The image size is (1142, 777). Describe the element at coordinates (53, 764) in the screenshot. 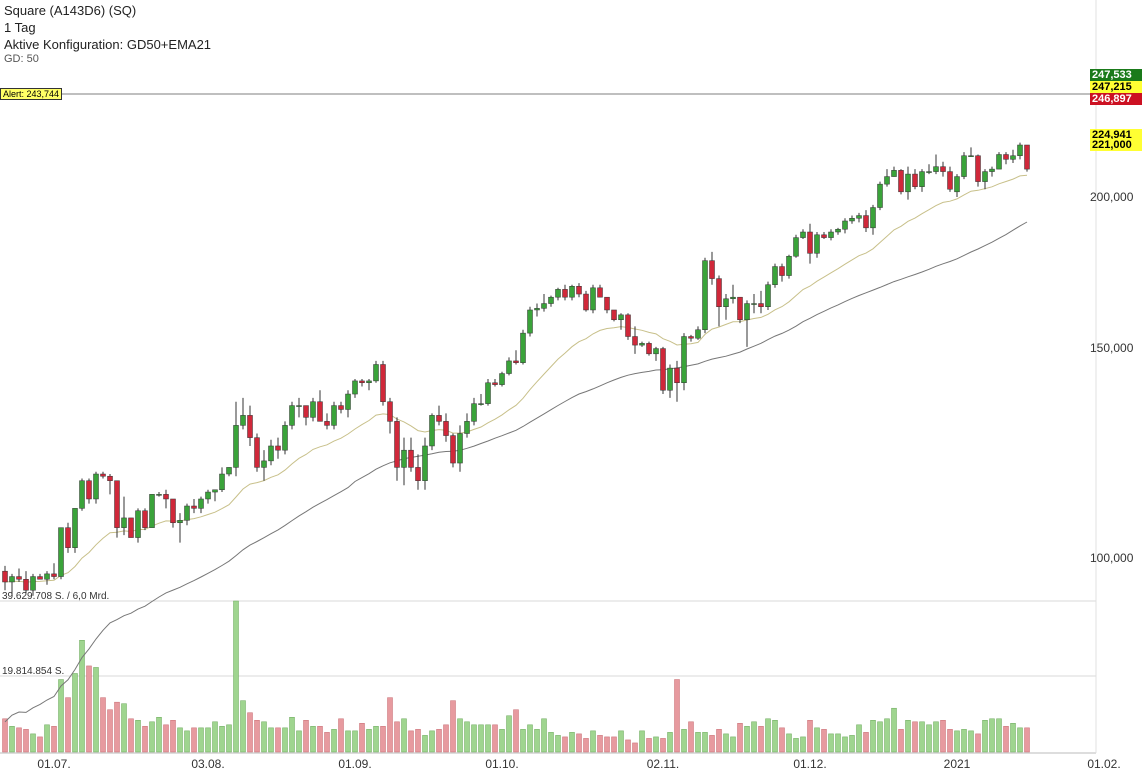

I see `x-tick-label: 01.07.` at that location.